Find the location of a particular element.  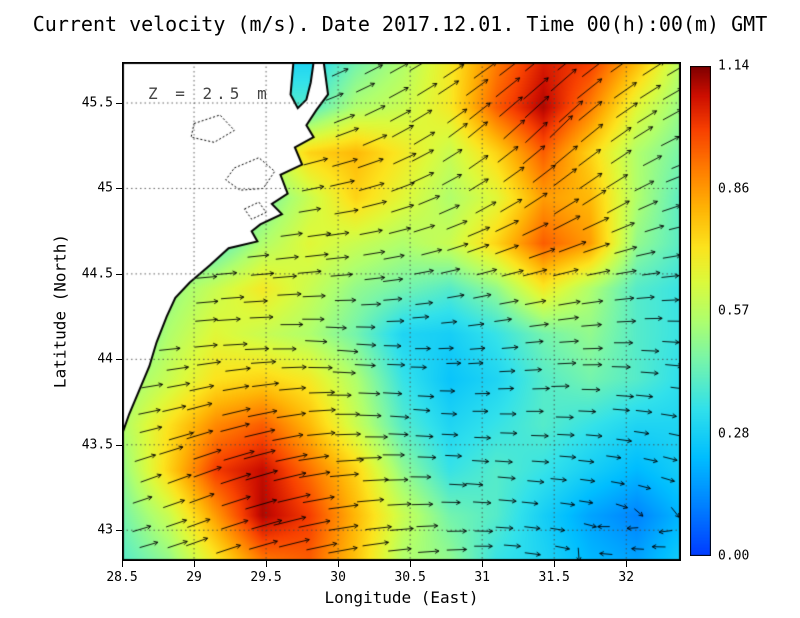

depth-annotation: Z = 2.5 m is located at coordinates (209, 93).